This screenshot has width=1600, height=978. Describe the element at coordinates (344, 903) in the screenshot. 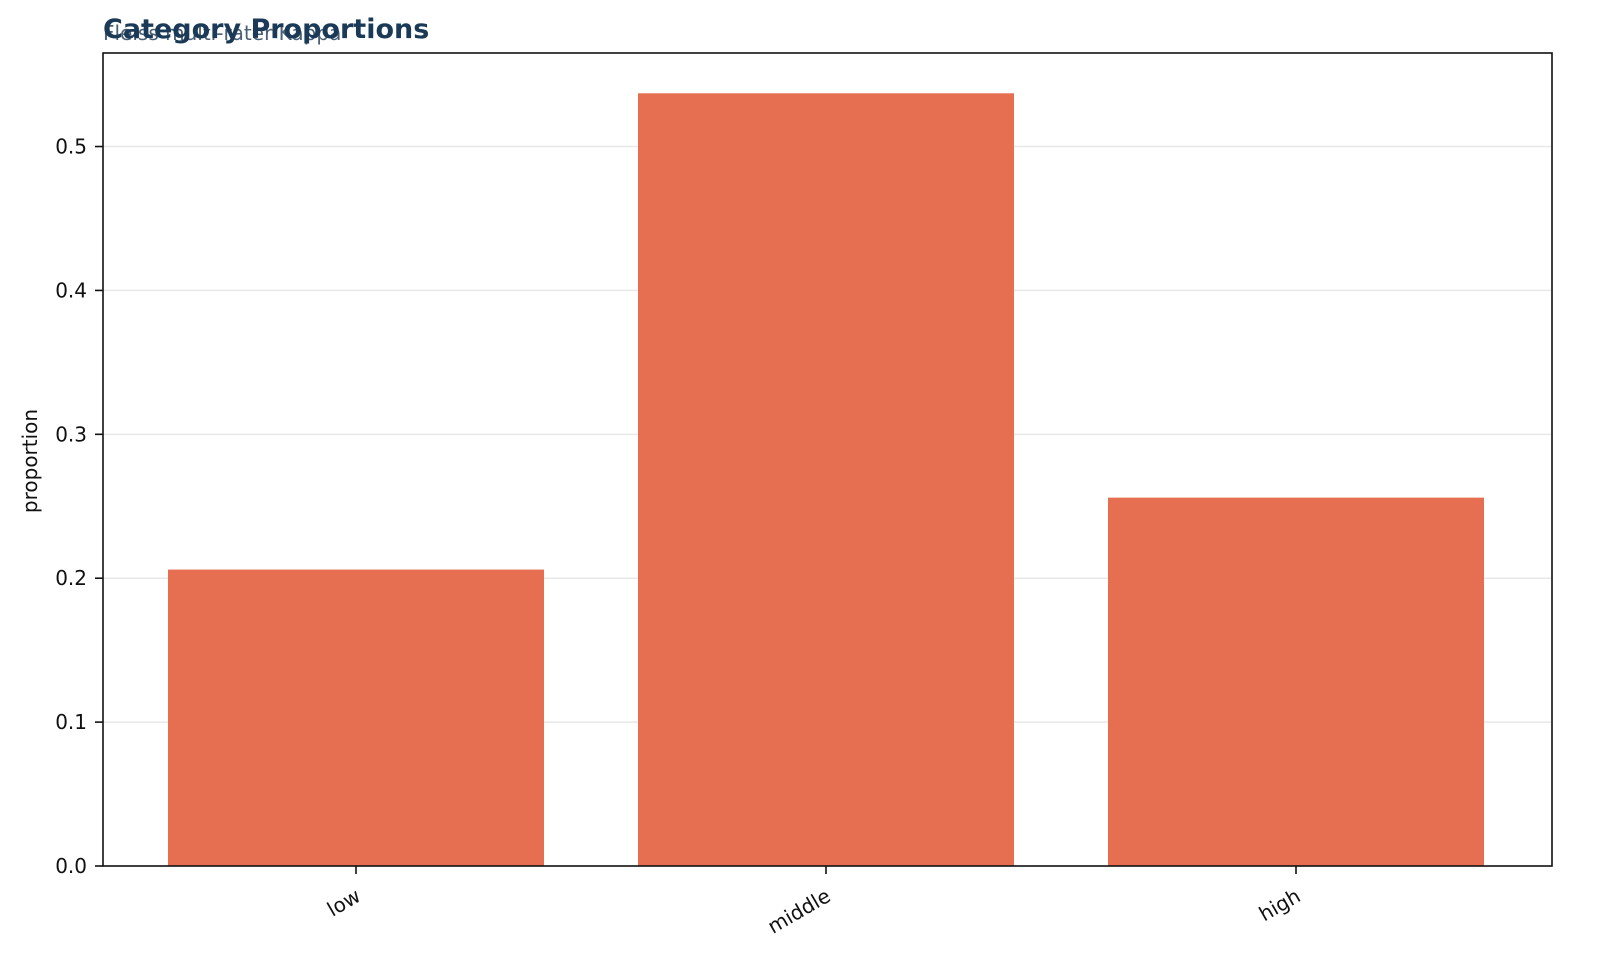

I see `x-tick-label: low` at that location.